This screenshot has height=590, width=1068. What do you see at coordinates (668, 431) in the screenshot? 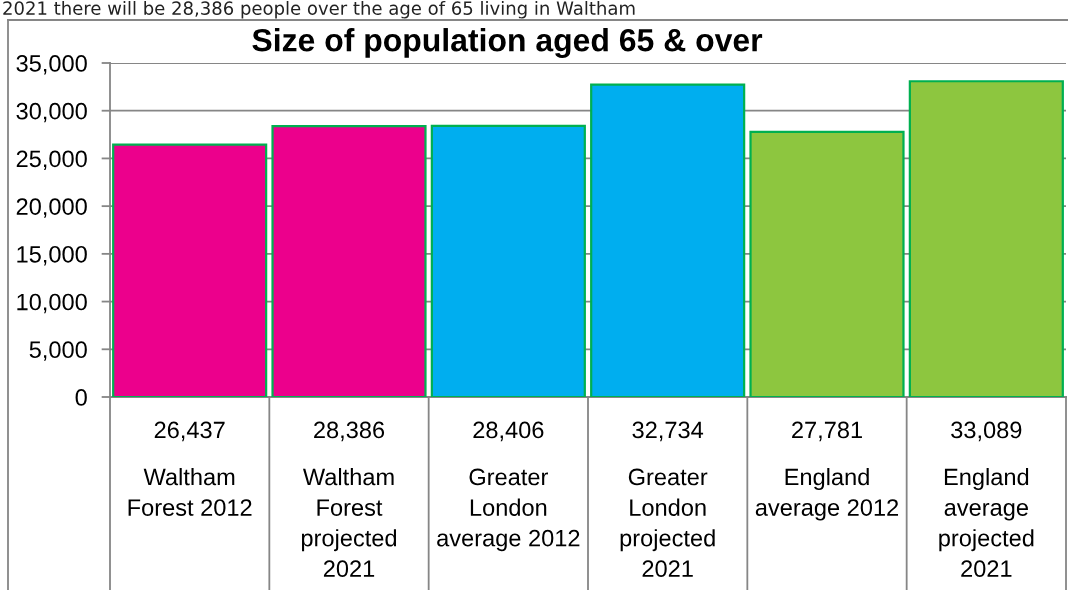
I see `data-label: 32,734` at bounding box center [668, 431].